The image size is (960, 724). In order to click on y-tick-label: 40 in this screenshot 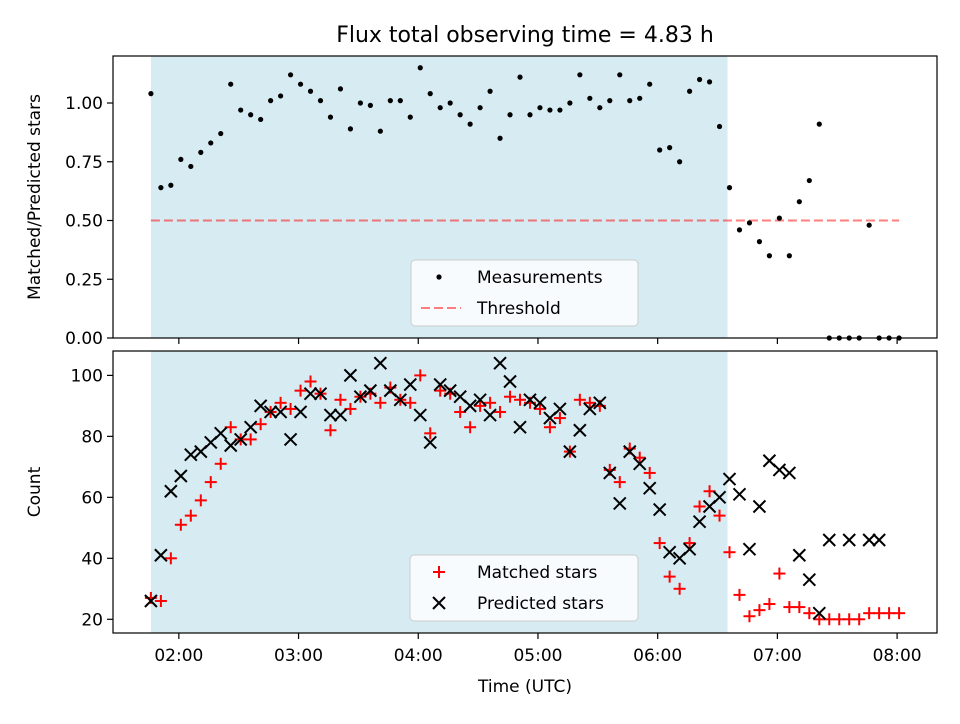, I will do `click(92, 559)`.